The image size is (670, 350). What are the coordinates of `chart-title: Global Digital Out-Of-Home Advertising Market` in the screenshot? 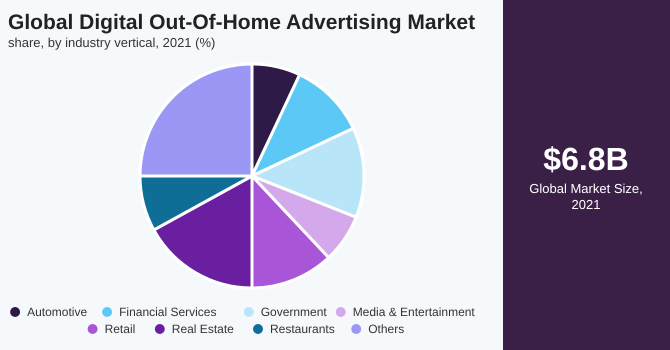 It's located at (242, 22).